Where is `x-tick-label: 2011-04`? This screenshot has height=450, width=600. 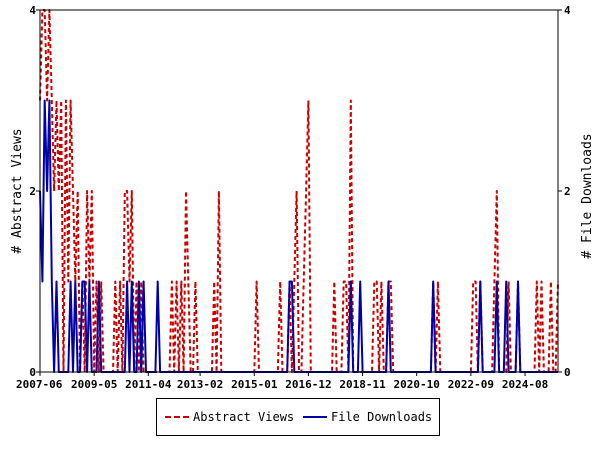 x-tick-label: 2011-04 is located at coordinates (148, 384).